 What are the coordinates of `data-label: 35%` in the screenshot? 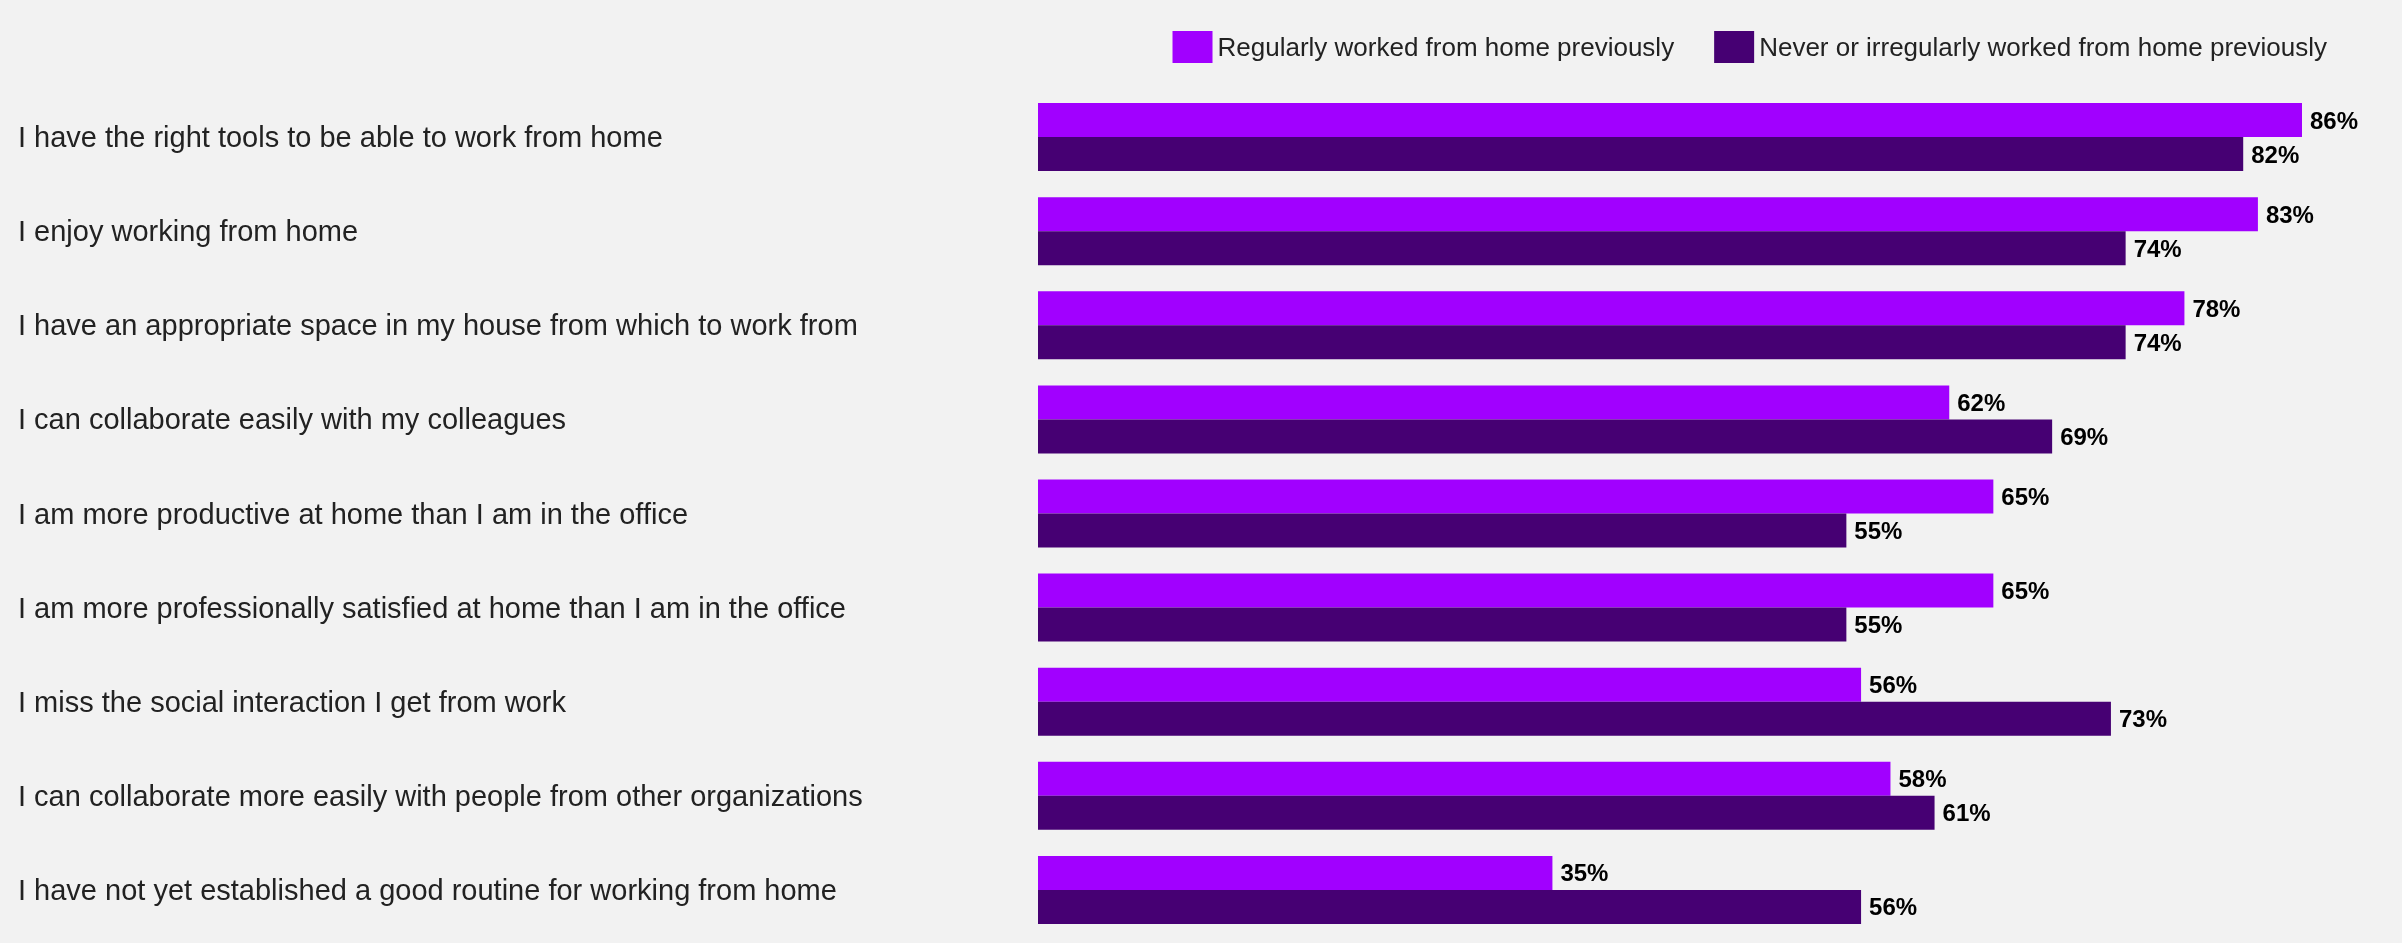 It's located at (1584, 873).